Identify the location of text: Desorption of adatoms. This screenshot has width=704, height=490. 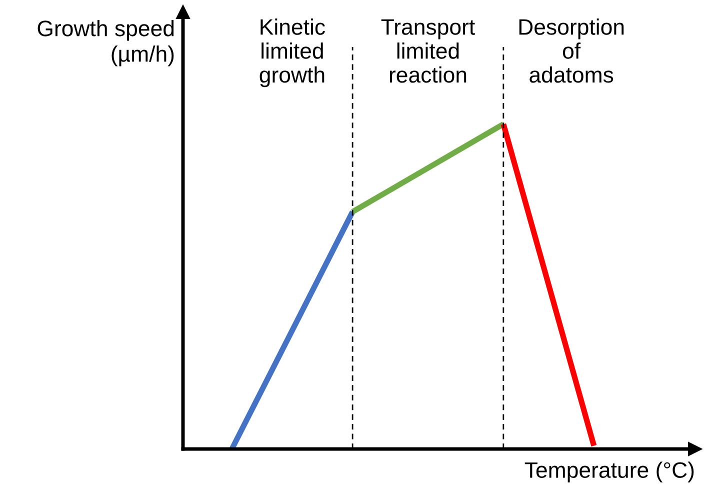
(571, 50).